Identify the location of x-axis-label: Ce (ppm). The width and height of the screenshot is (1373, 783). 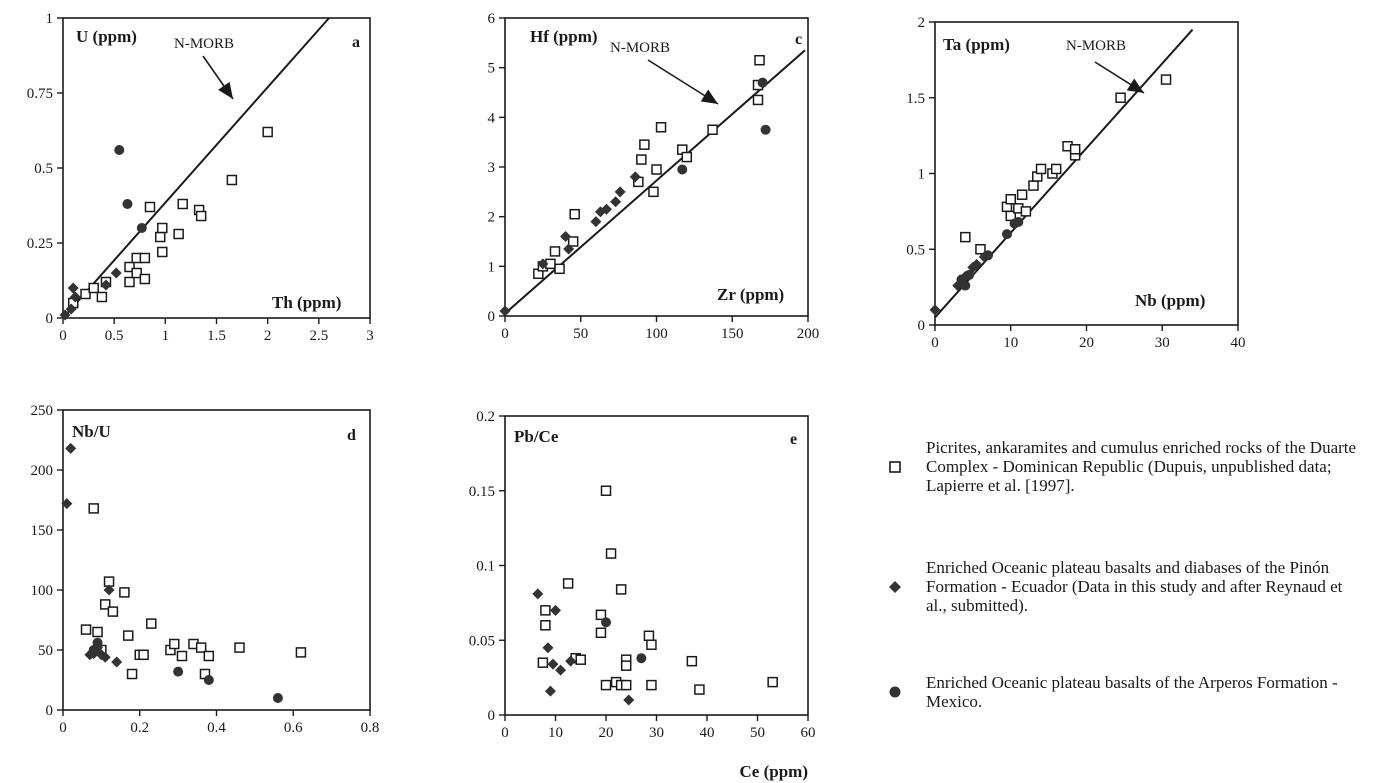
(774, 771).